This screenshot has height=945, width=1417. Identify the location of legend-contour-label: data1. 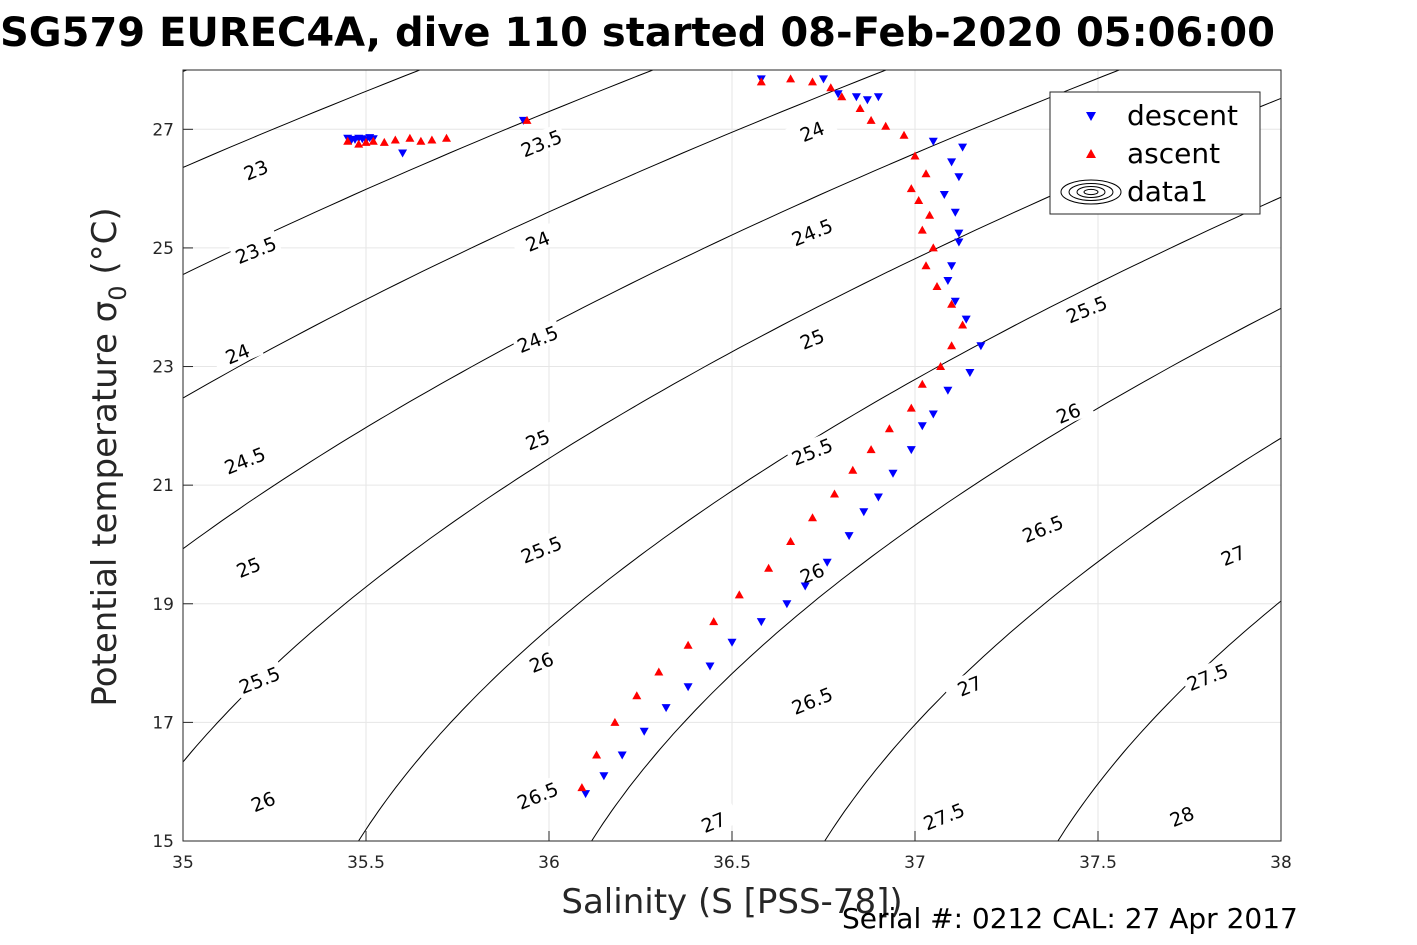
(1167, 191).